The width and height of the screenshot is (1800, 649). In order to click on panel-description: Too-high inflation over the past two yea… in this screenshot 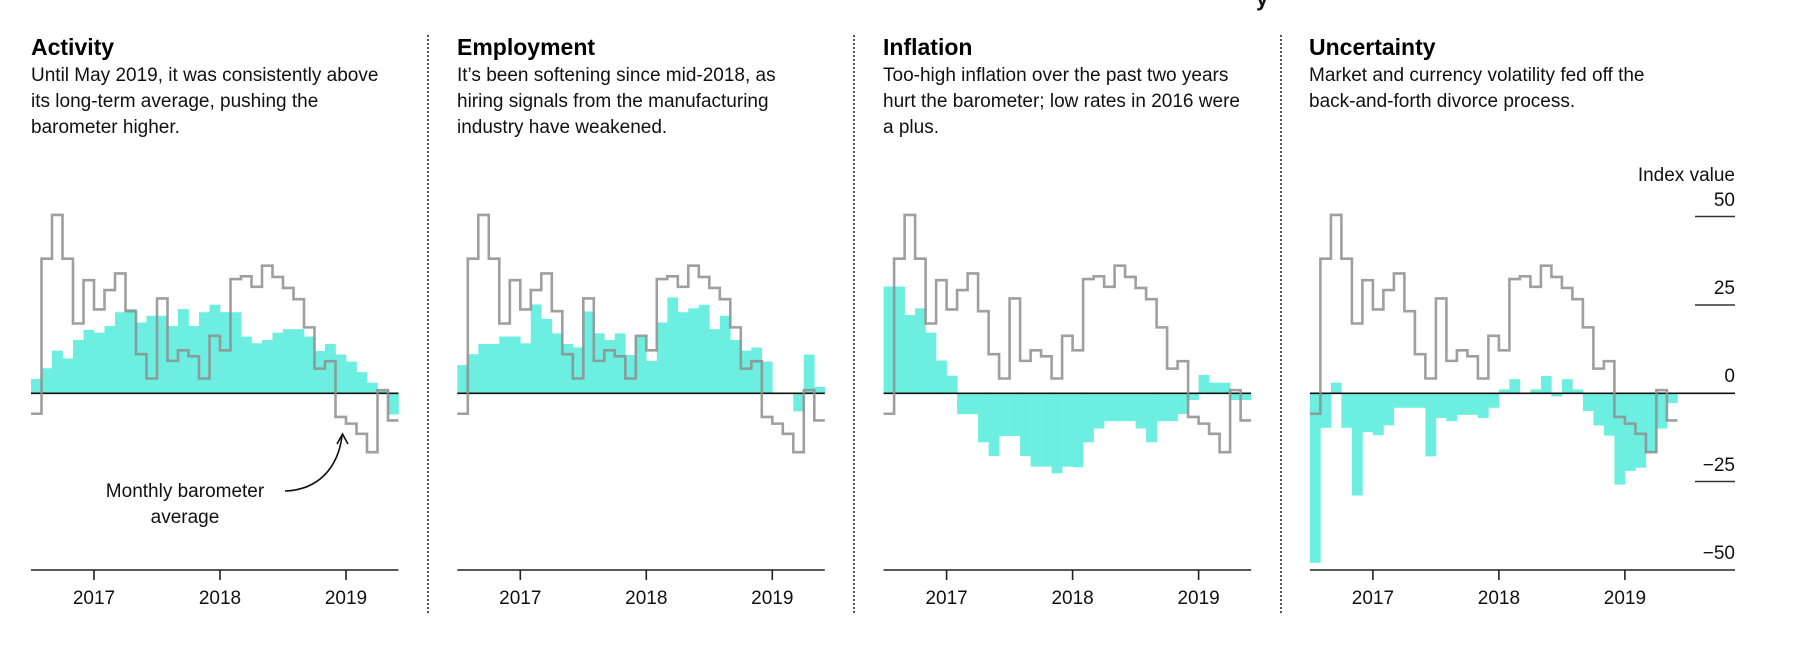, I will do `click(1061, 101)`.